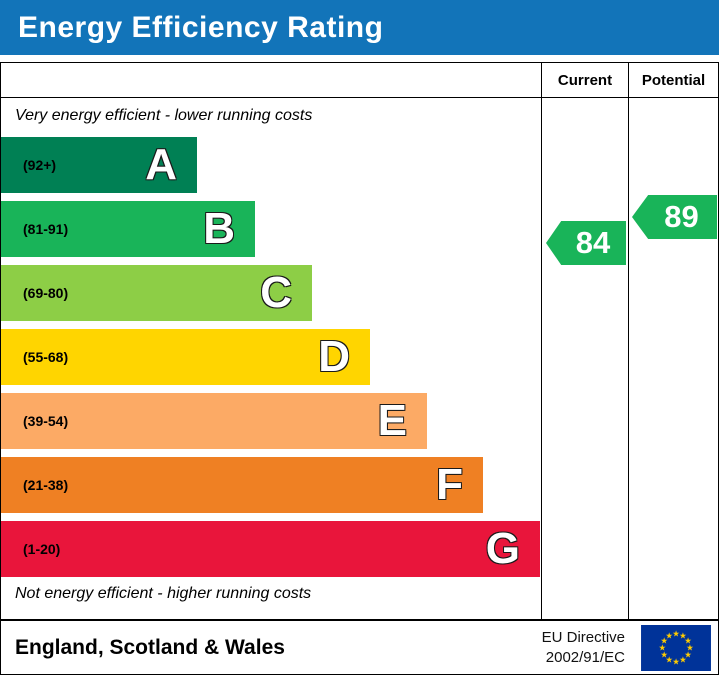 This screenshot has height=675, width=719. Describe the element at coordinates (161, 164) in the screenshot. I see `band-letter: A` at that location.